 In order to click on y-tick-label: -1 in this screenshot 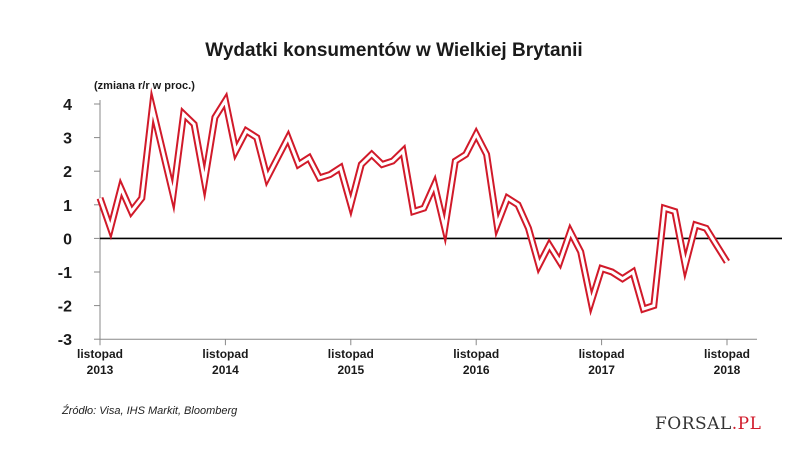, I will do `click(65, 273)`.